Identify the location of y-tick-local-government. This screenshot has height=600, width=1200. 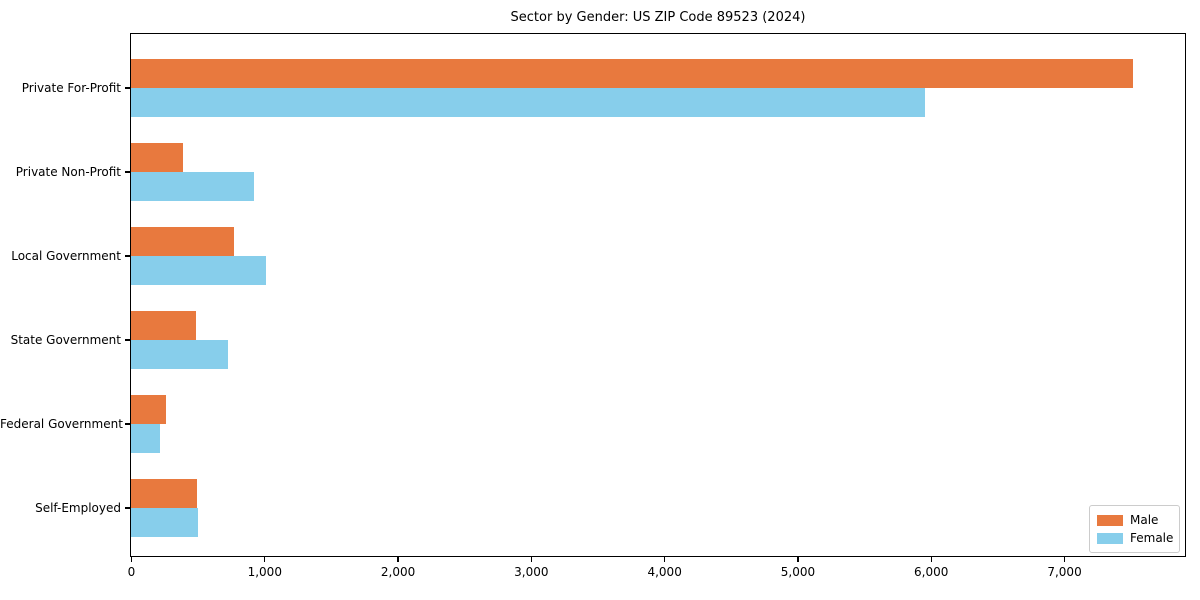
(127, 256).